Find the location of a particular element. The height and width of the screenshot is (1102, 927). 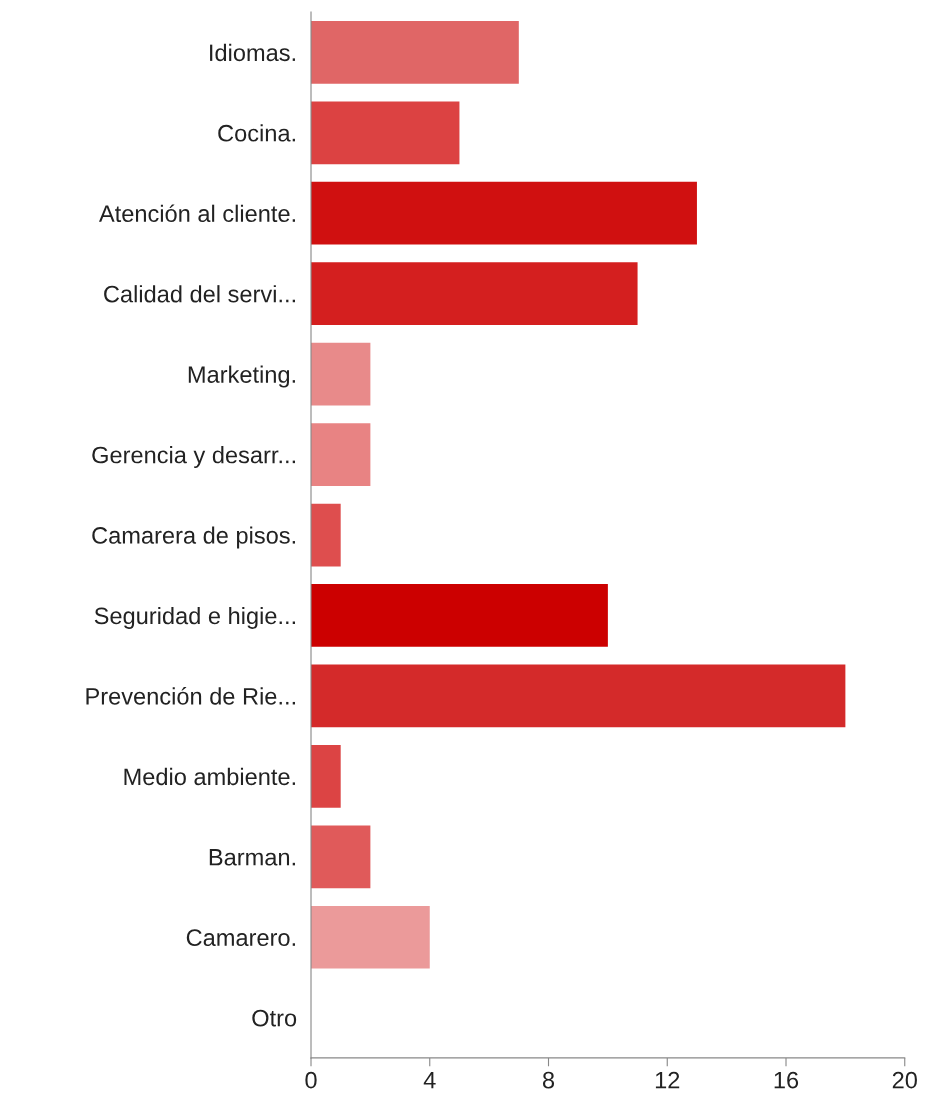

x-tick-label: 20 is located at coordinates (904, 1080).